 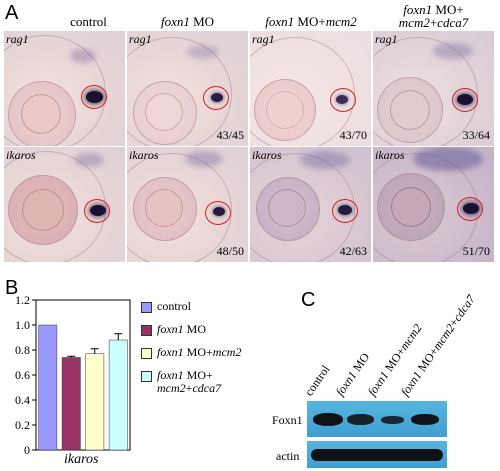 I want to click on count-label: 33/64, so click(x=476, y=135).